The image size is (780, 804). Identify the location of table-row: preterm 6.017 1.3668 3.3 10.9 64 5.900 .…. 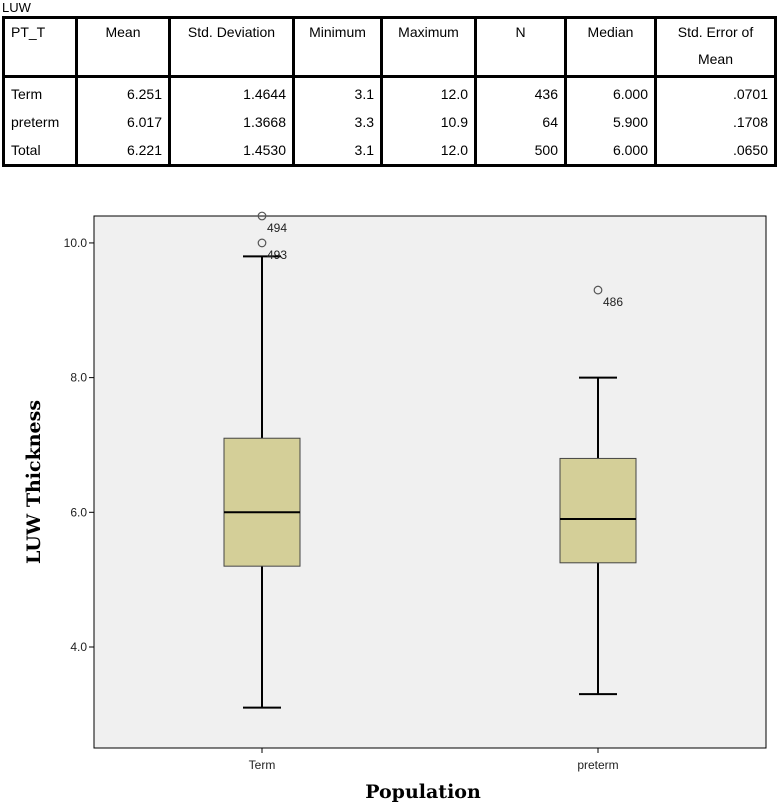
(389, 122).